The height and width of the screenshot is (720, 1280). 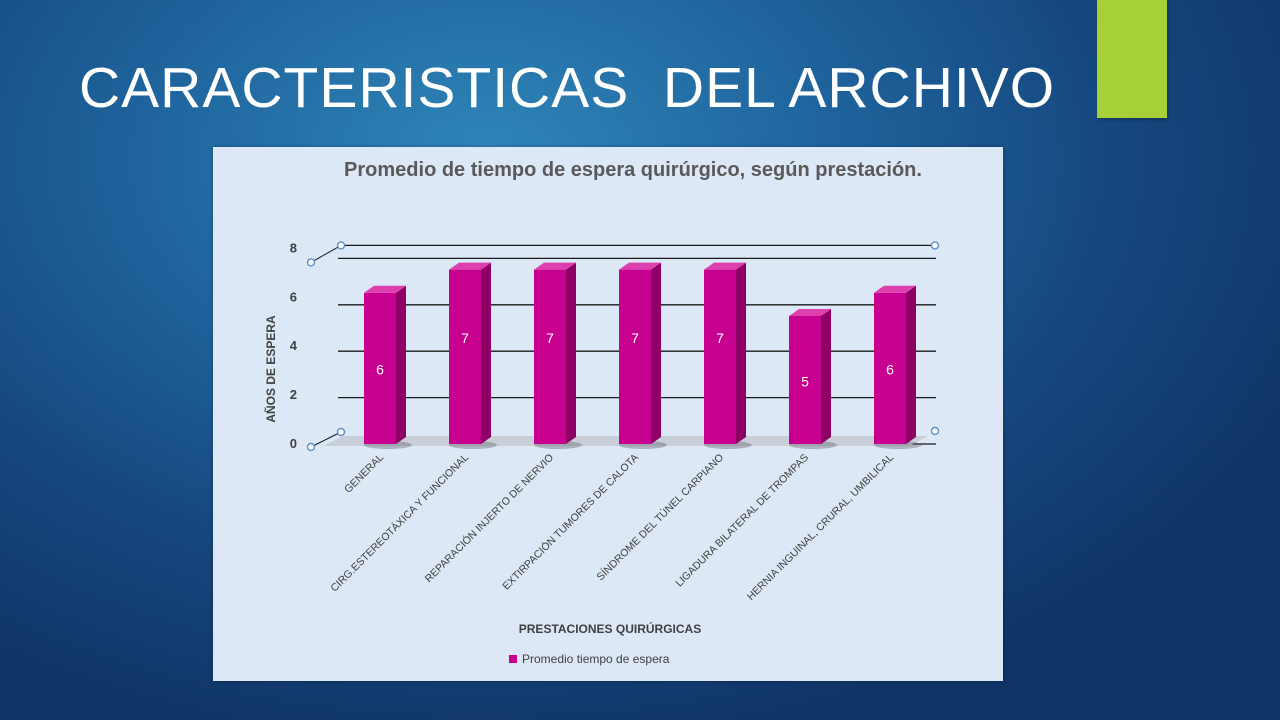 What do you see at coordinates (364, 474) in the screenshot?
I see `category-label: GENERAL` at bounding box center [364, 474].